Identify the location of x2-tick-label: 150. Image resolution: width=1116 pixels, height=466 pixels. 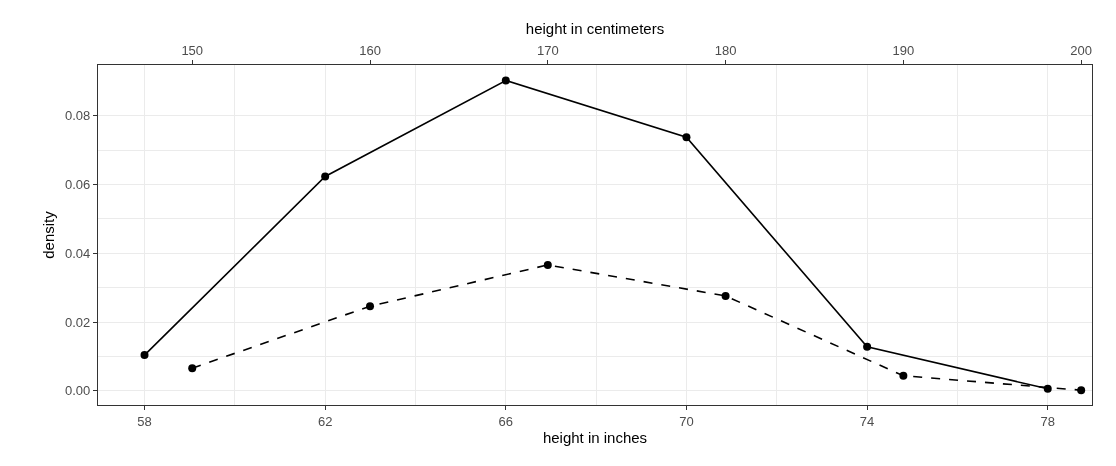
(192, 50).